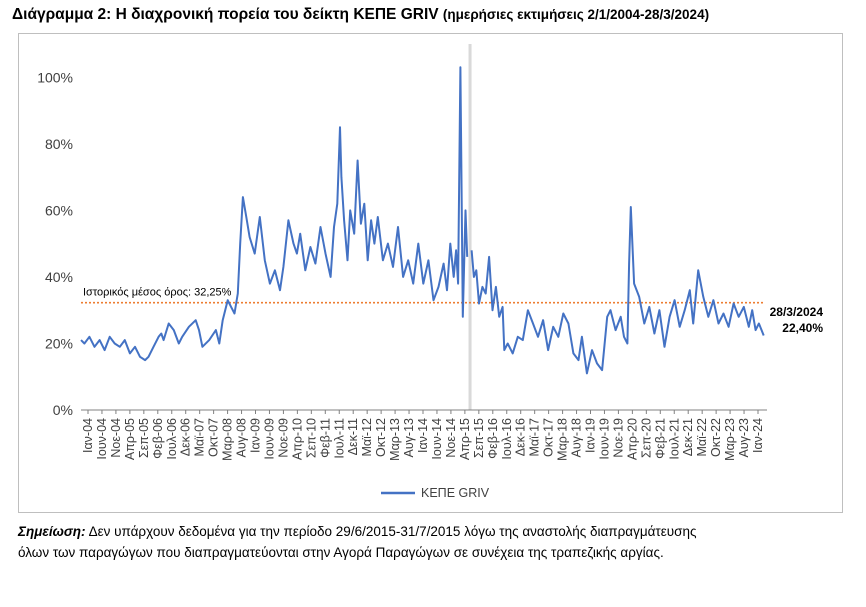 This screenshot has height=607, width=866. I want to click on x-tick-label: Ιουν-14, so click(437, 439).